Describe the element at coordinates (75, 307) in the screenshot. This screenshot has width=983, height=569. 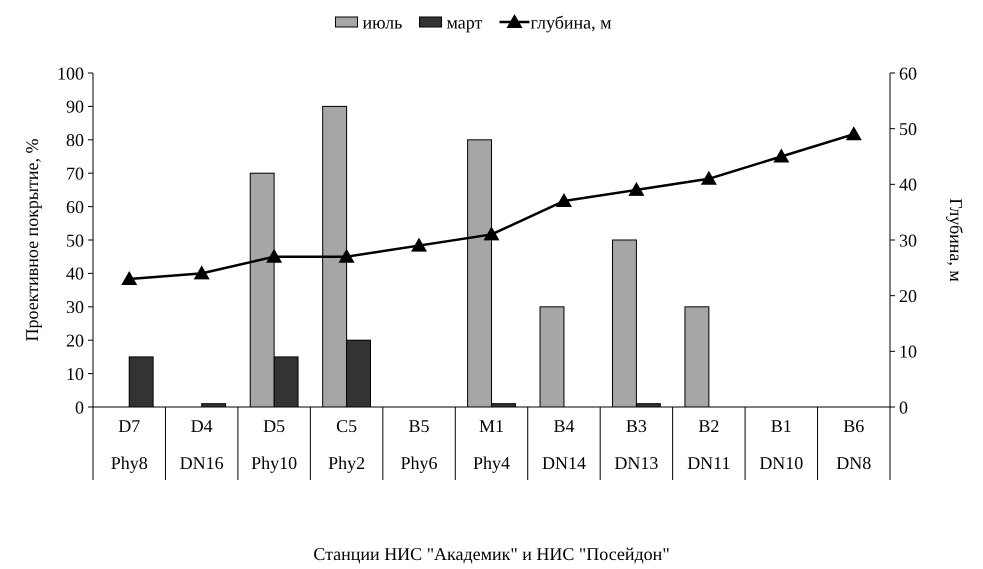
I see `y-tick-label: 30` at that location.